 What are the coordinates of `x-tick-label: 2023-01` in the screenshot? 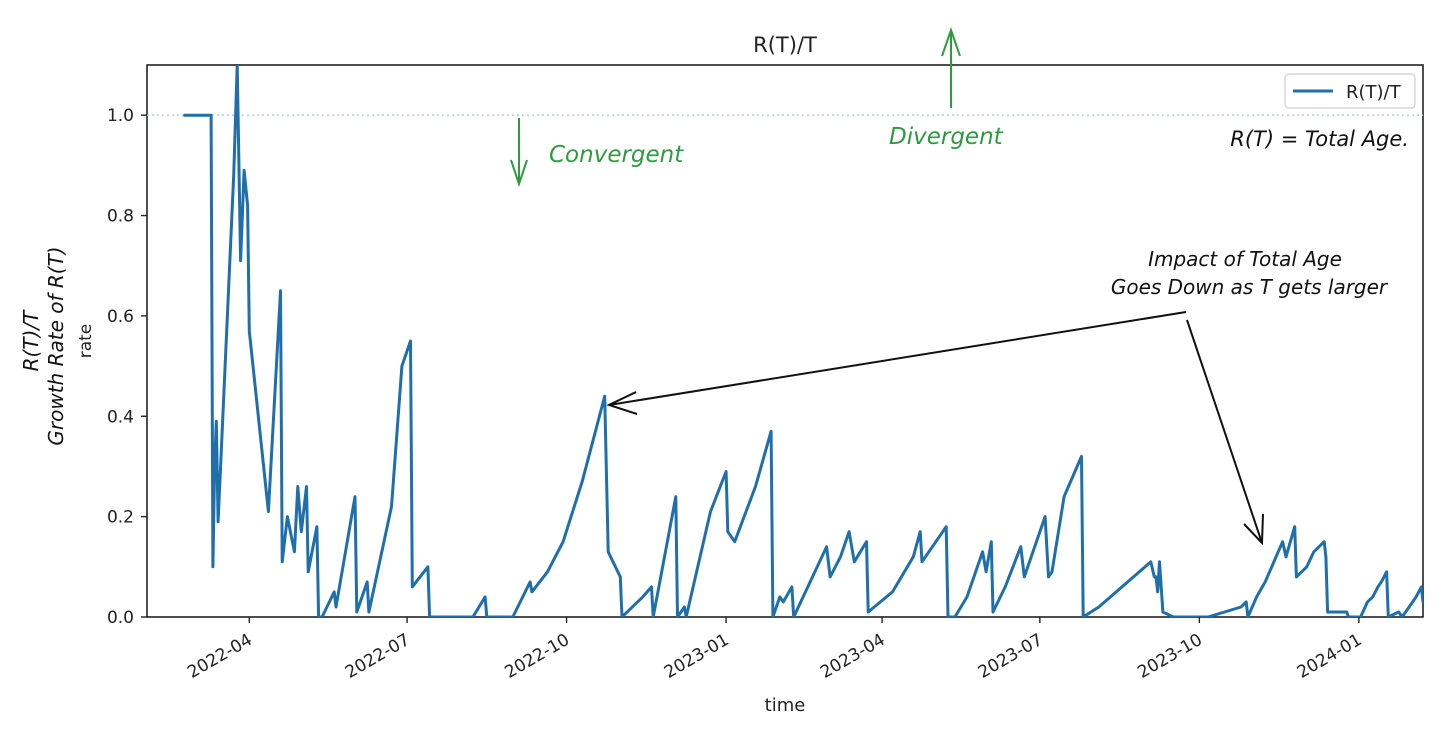 It's located at (697, 656).